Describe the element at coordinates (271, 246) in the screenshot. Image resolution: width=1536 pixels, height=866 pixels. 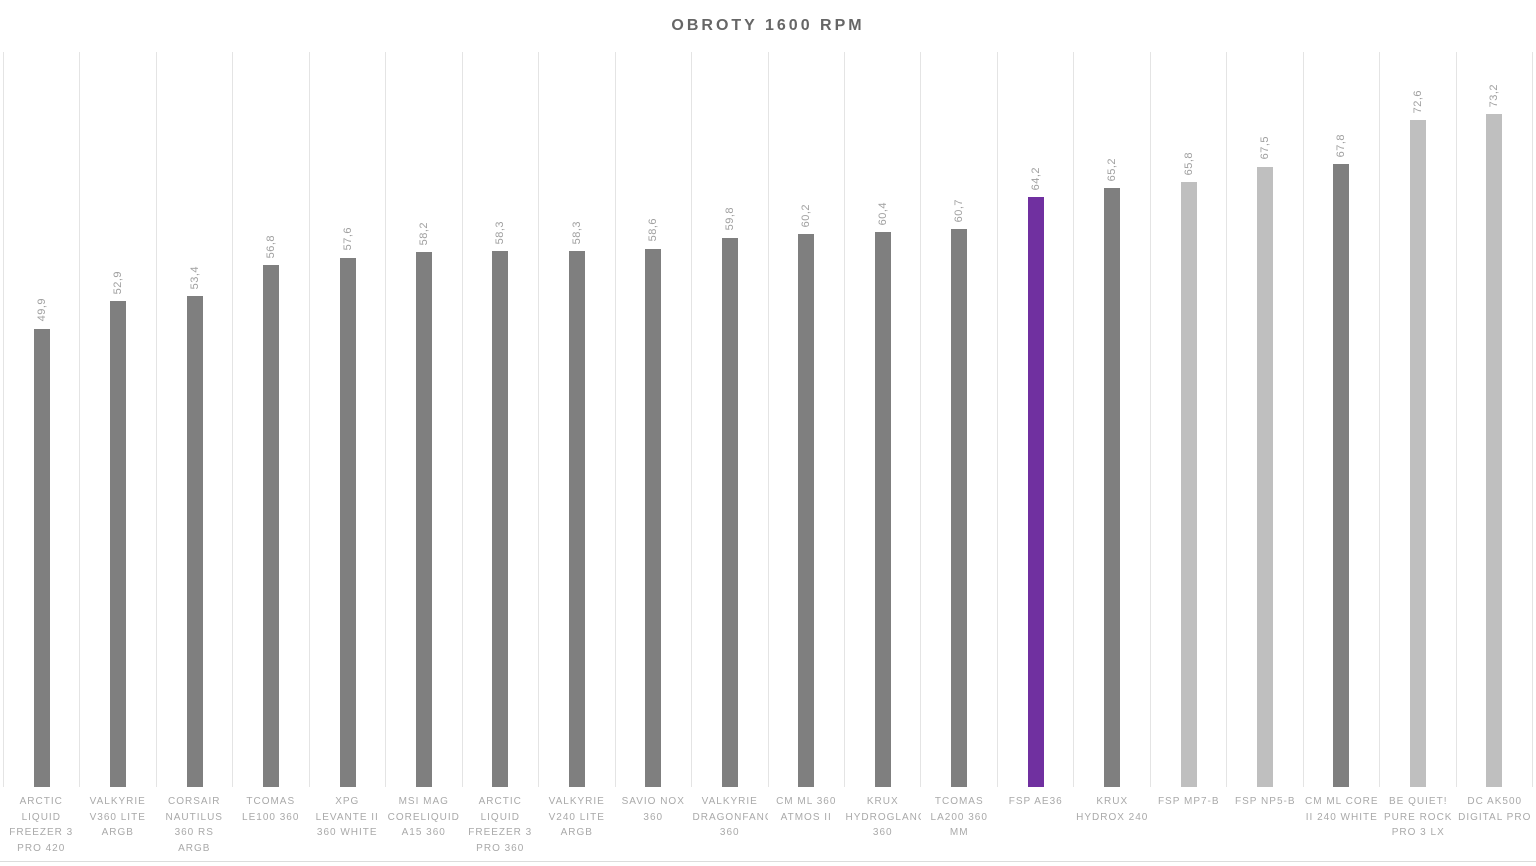
I see `bar-value-label: 56,8` at that location.